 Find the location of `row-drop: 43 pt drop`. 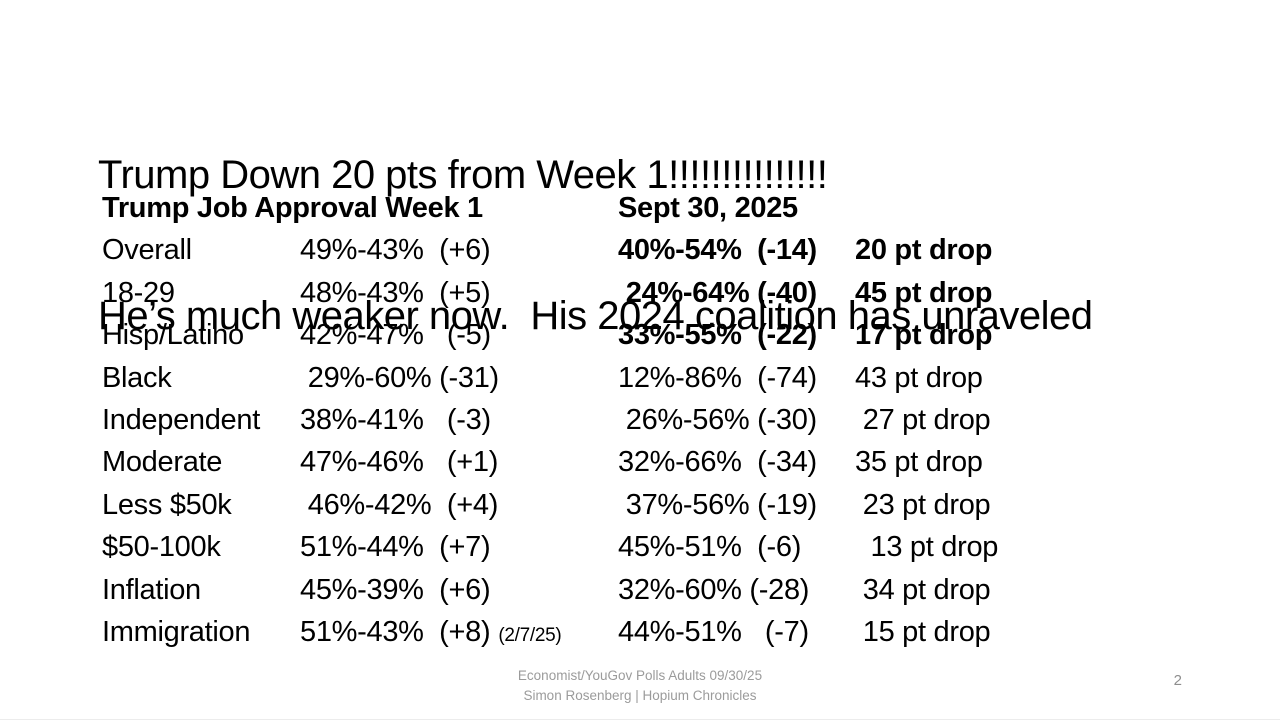

row-drop: 43 pt drop is located at coordinates (919, 377).